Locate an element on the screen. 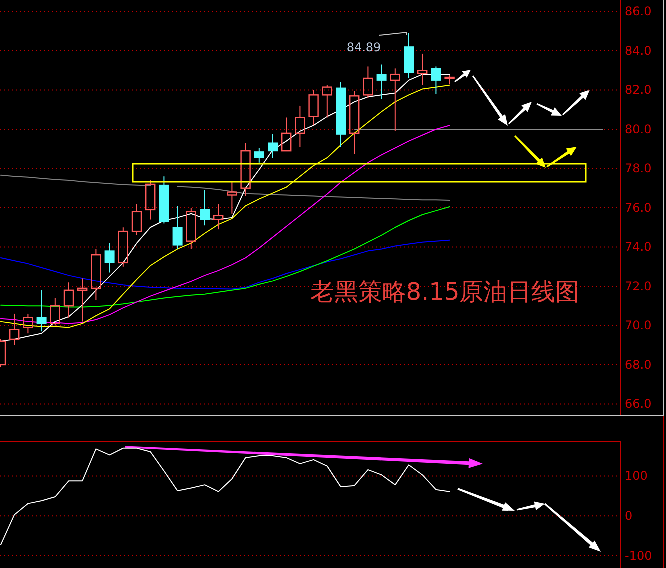  y-tick-label: 82.0 is located at coordinates (638, 90).